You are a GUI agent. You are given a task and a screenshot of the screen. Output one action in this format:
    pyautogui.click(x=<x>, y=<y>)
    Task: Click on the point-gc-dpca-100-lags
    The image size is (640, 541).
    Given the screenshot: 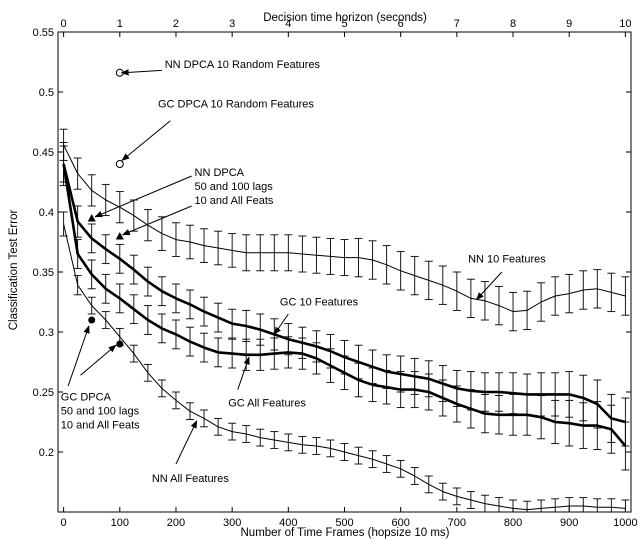 What is the action you would take?
    pyautogui.click(x=120, y=344)
    